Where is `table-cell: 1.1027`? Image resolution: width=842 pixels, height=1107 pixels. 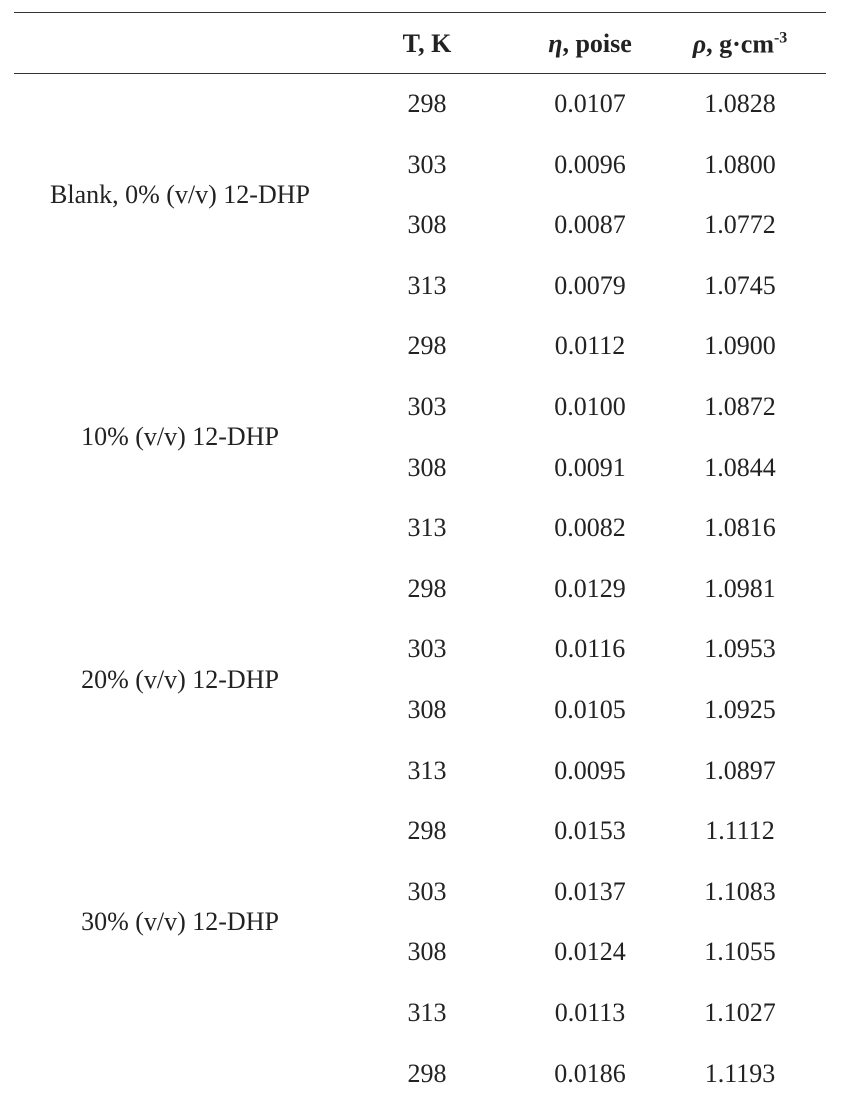
table-cell: 1.1027 is located at coordinates (740, 1012).